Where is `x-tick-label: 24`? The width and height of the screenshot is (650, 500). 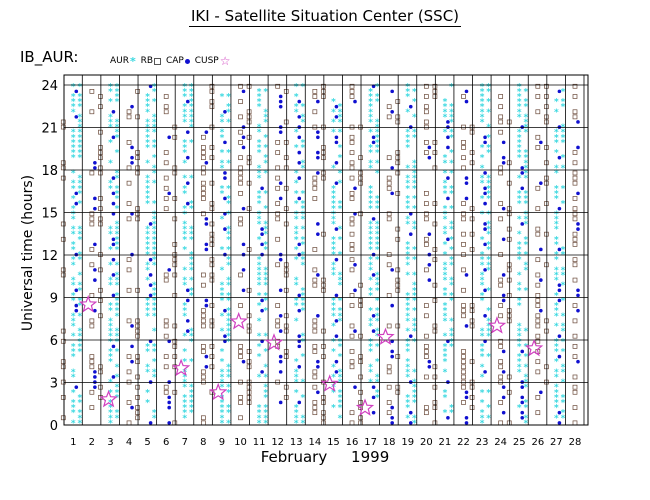
x-tick-label: 24 is located at coordinates (500, 442).